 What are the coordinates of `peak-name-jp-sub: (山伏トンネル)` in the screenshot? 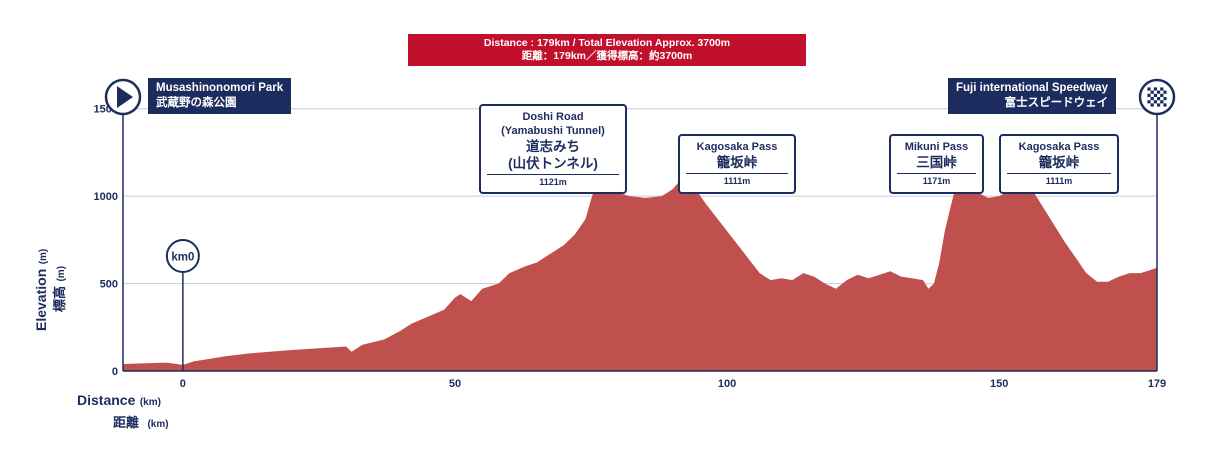 It's located at (553, 163).